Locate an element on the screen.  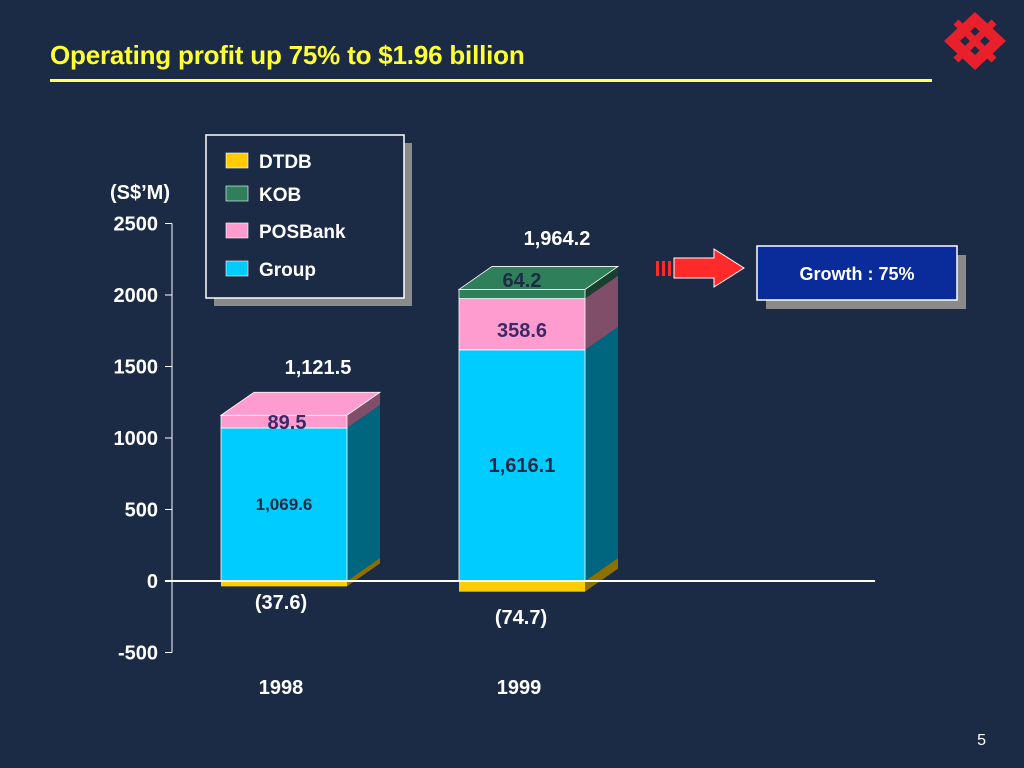
growth-box is located at coordinates (857, 273).